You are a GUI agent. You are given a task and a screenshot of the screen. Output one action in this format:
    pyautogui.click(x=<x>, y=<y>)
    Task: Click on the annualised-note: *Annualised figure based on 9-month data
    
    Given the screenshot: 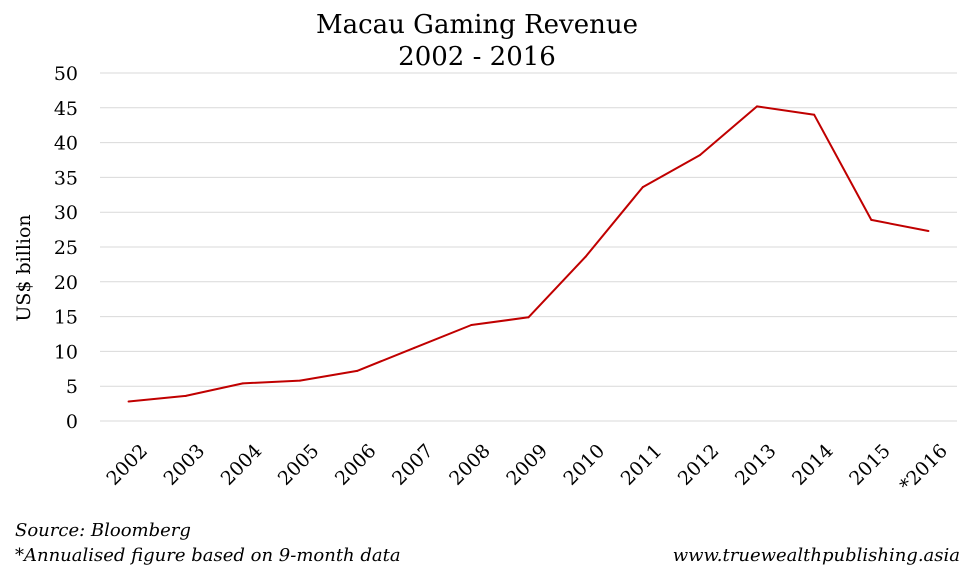 What is the action you would take?
    pyautogui.click(x=208, y=555)
    